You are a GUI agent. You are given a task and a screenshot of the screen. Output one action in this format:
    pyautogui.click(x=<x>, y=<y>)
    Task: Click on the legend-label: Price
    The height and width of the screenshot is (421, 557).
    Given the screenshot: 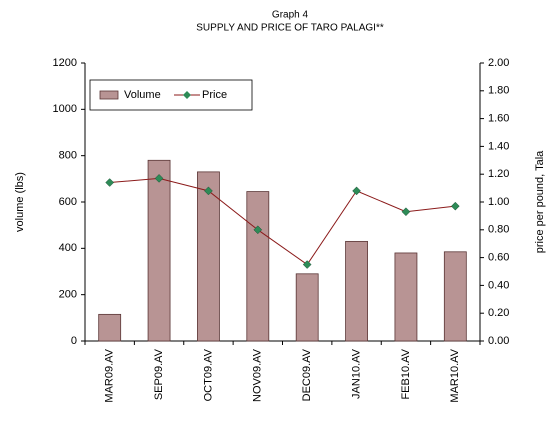 What is the action you would take?
    pyautogui.click(x=214, y=95)
    